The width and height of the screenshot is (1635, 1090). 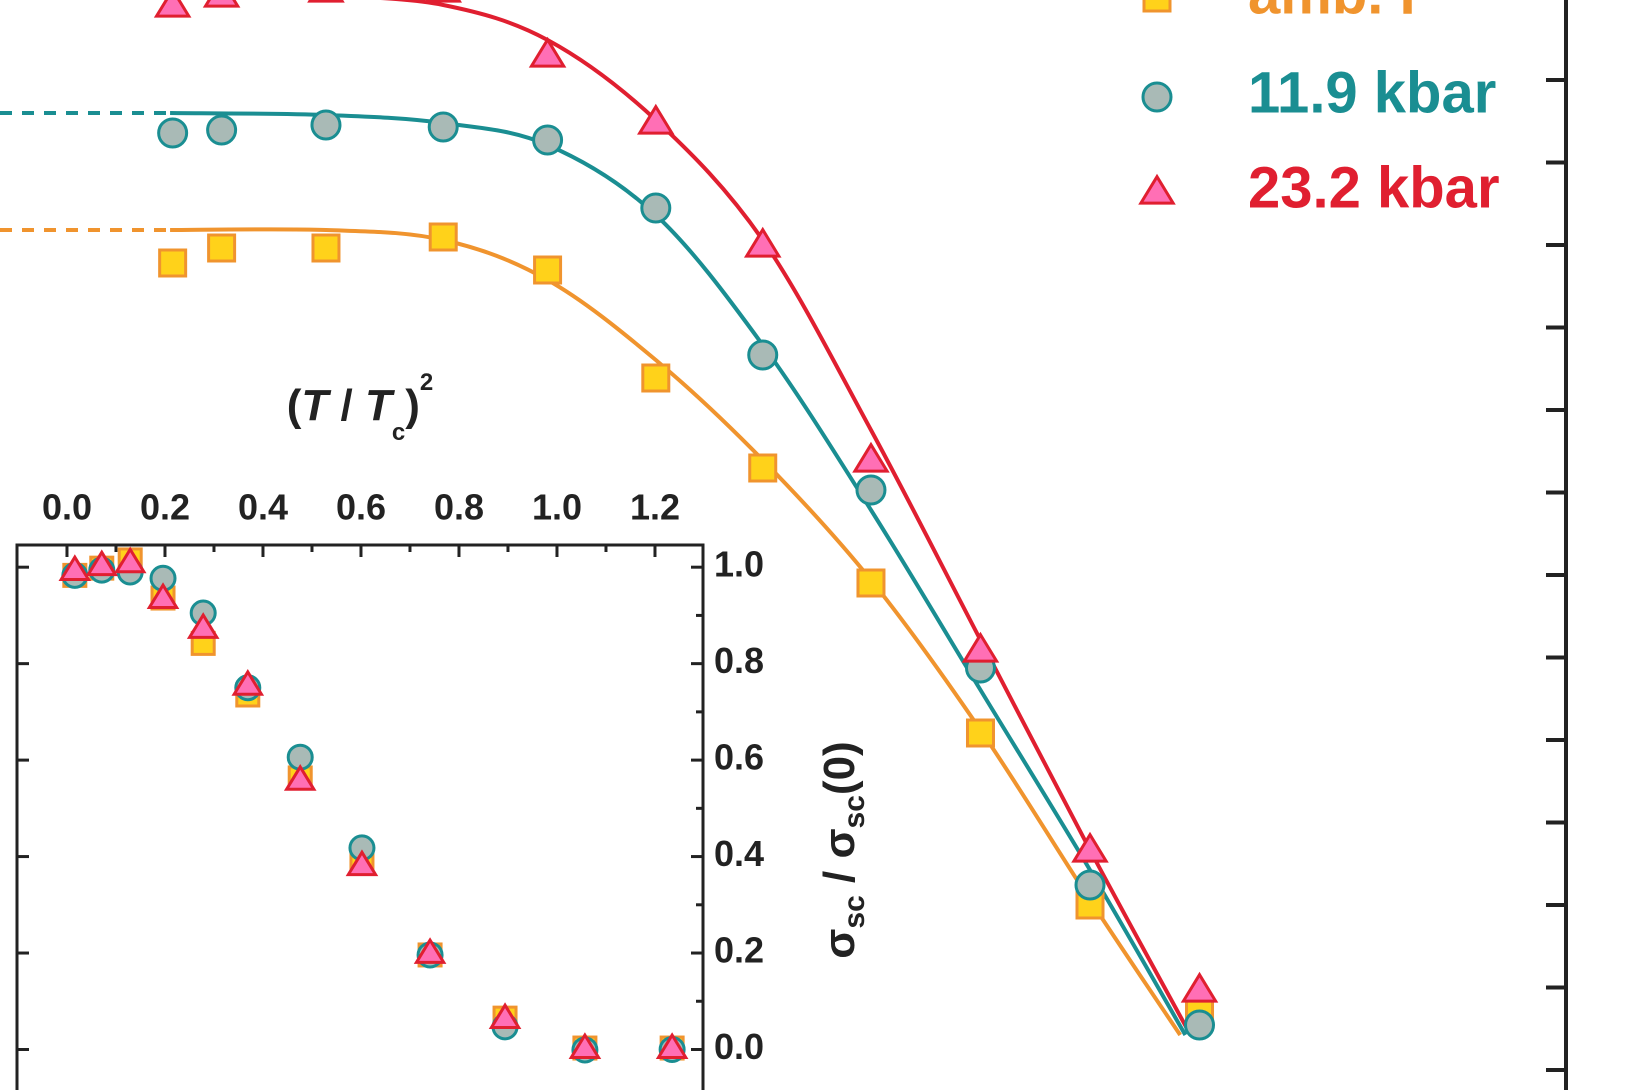 What do you see at coordinates (557, 507) in the screenshot?
I see `x-tick-label: 1.0` at bounding box center [557, 507].